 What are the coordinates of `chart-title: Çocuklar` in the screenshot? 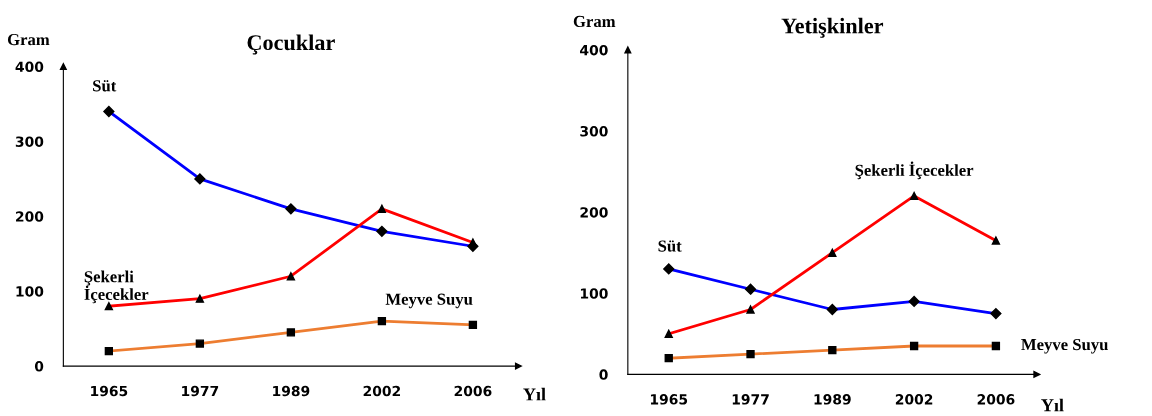 It's located at (291, 44).